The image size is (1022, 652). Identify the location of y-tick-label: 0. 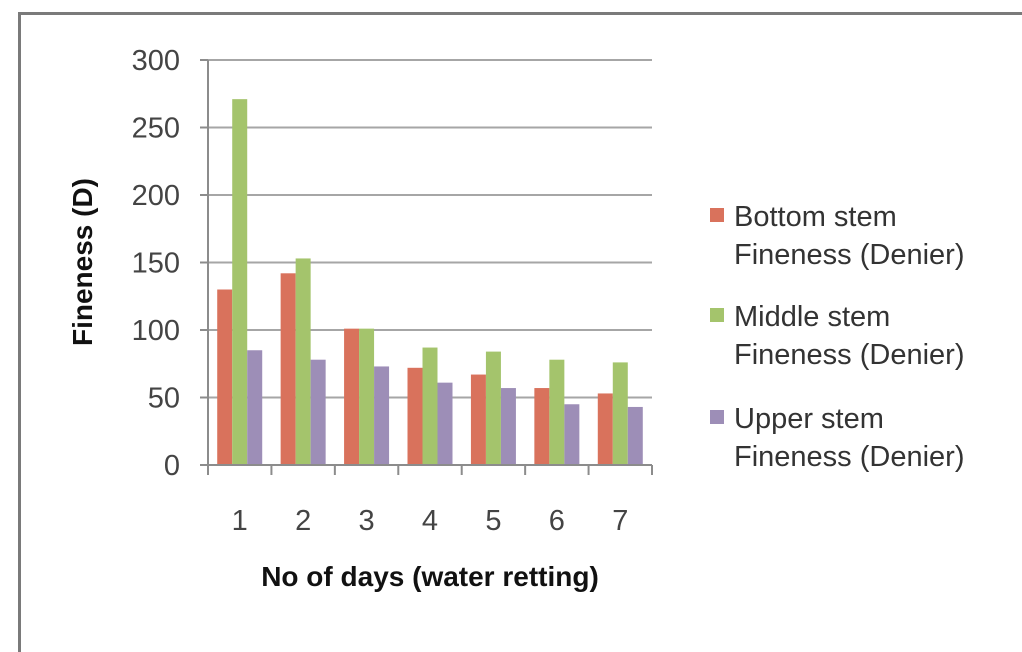
(172, 466).